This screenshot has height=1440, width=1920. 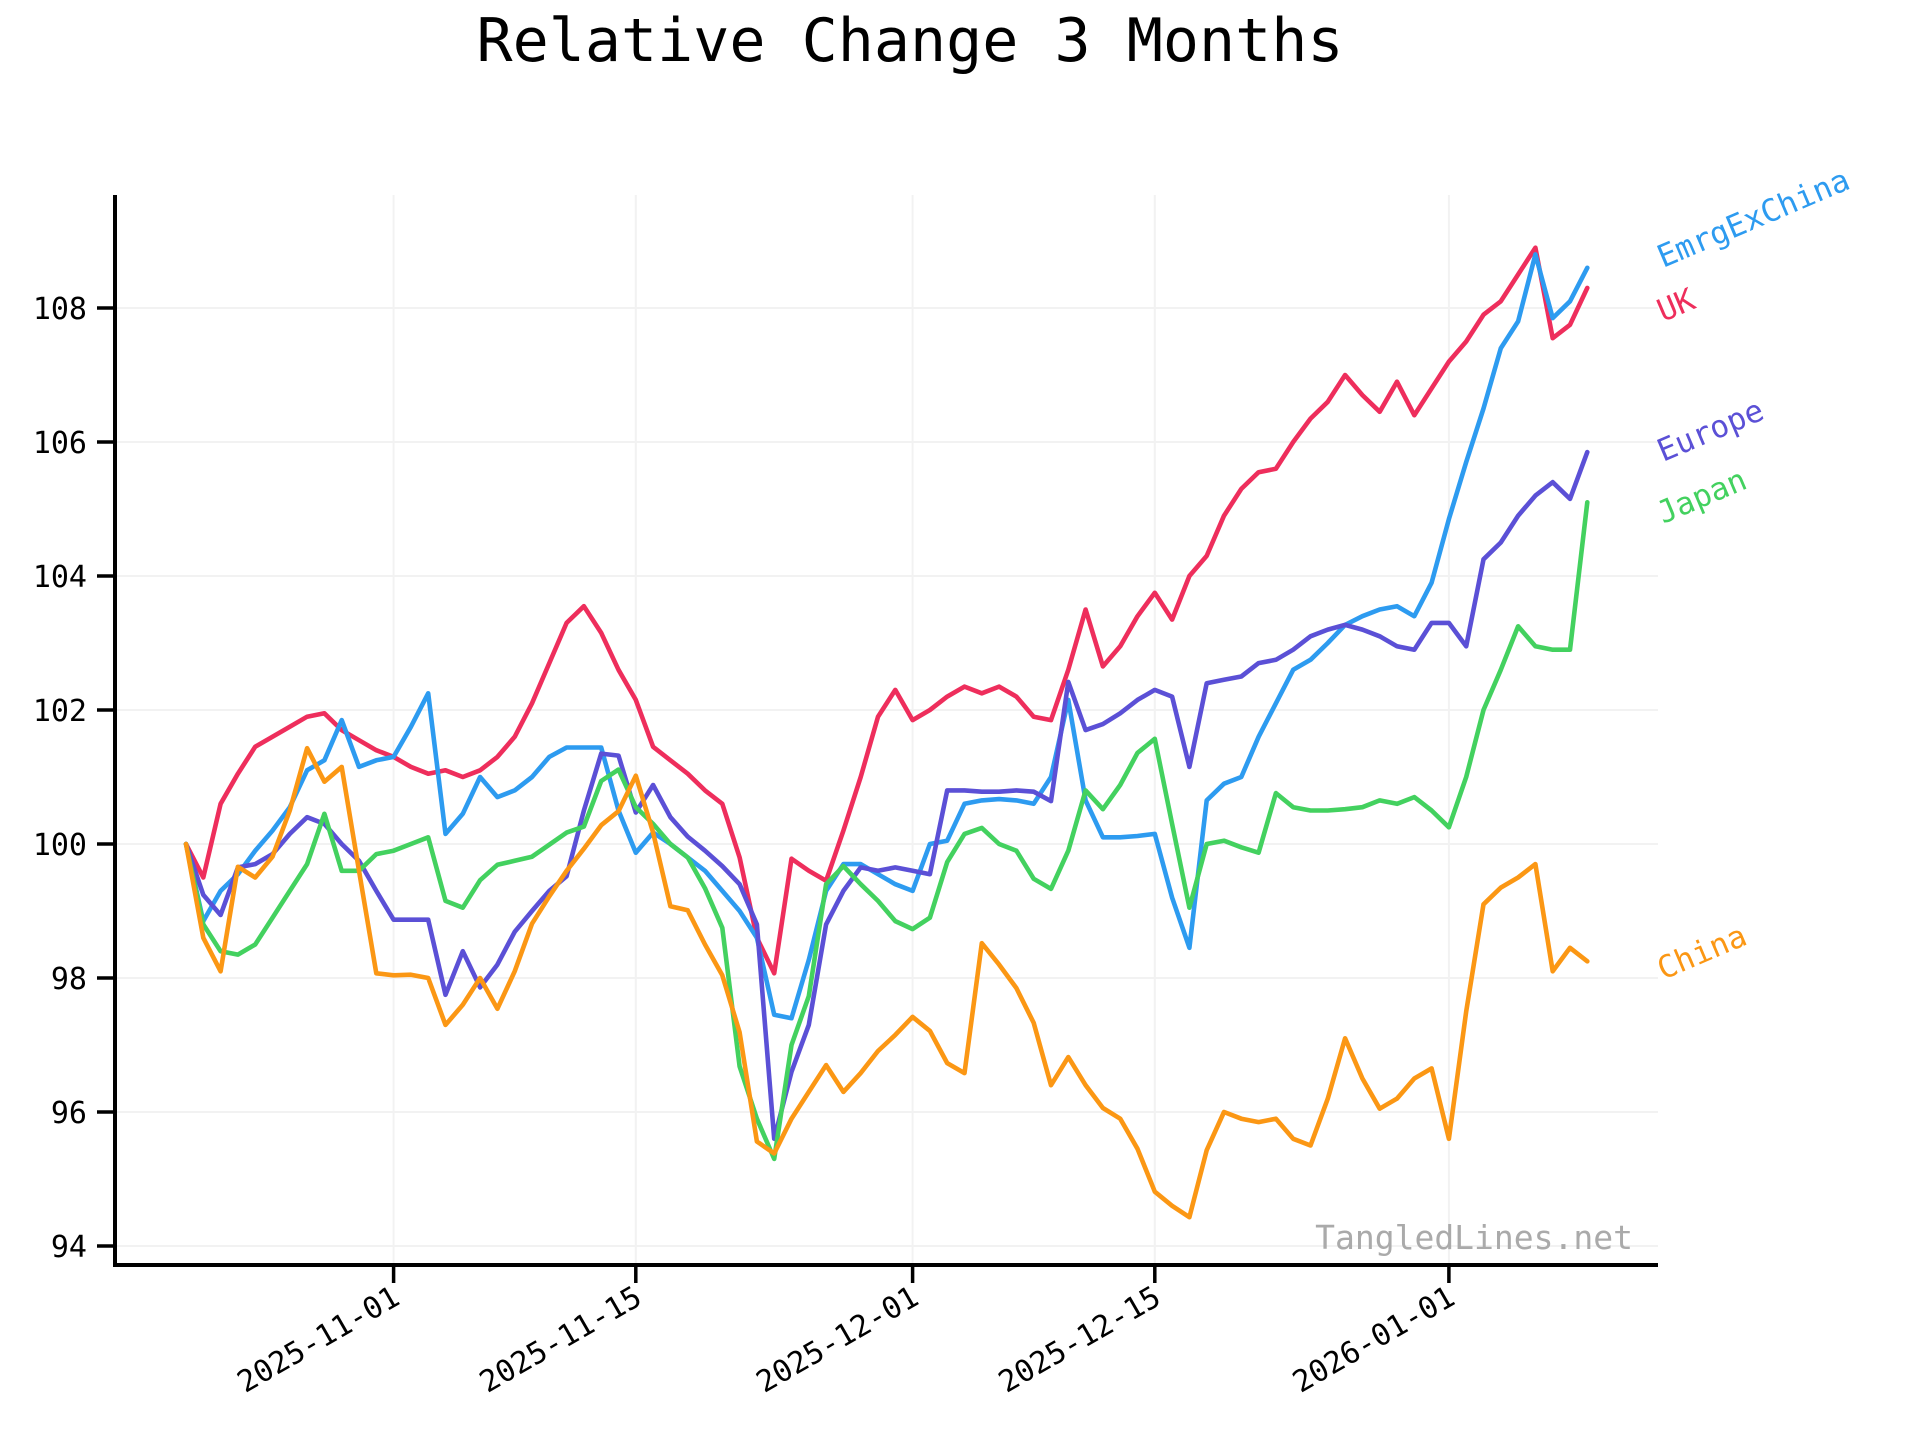 I want to click on series-label-europe: Europe, so click(x=1710, y=430).